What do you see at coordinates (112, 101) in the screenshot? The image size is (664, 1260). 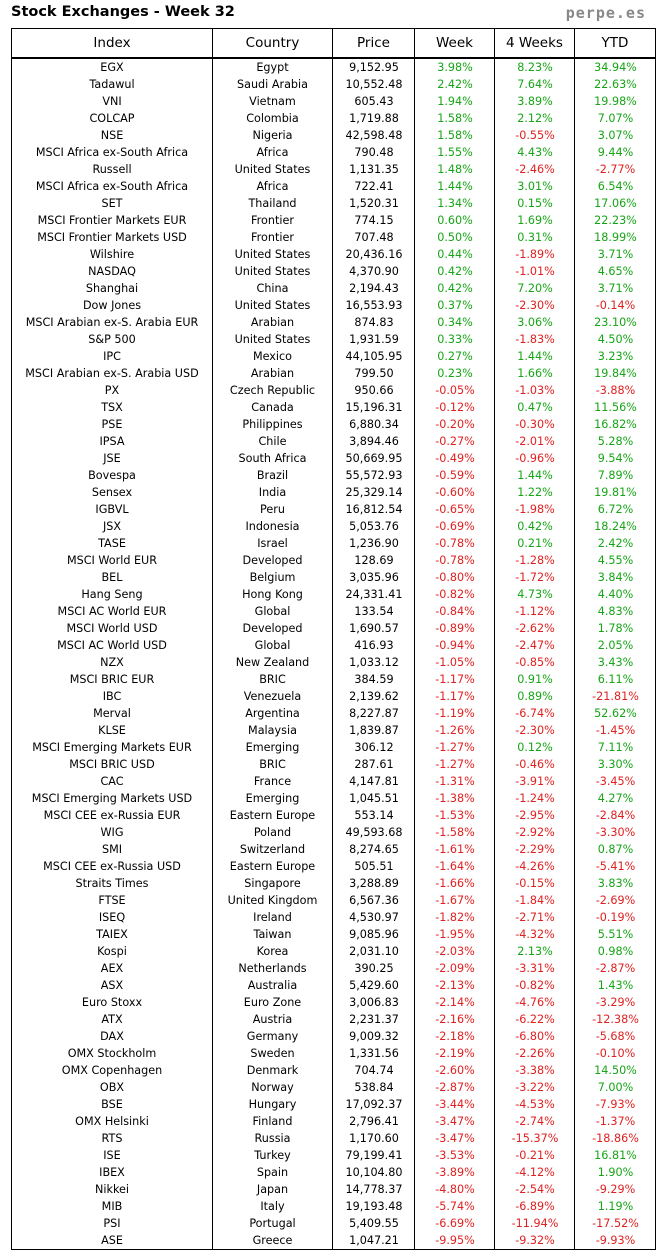 I see `index-cell: VNI` at bounding box center [112, 101].